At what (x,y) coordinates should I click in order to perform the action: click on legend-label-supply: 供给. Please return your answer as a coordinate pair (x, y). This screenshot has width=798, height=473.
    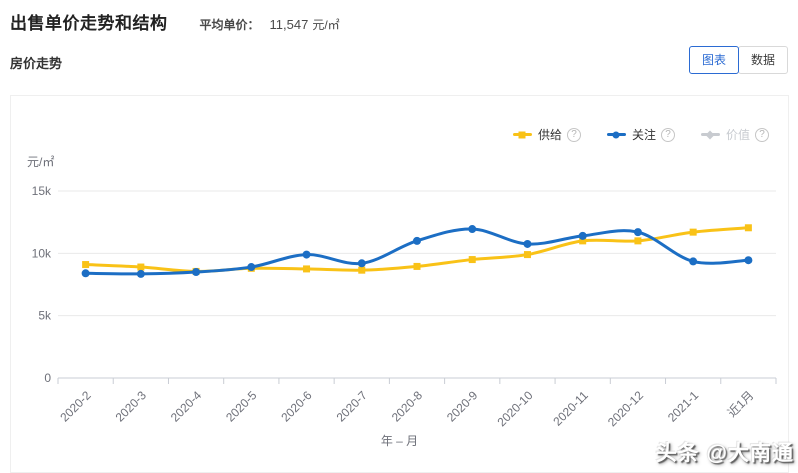
    Looking at the image, I should click on (549, 135).